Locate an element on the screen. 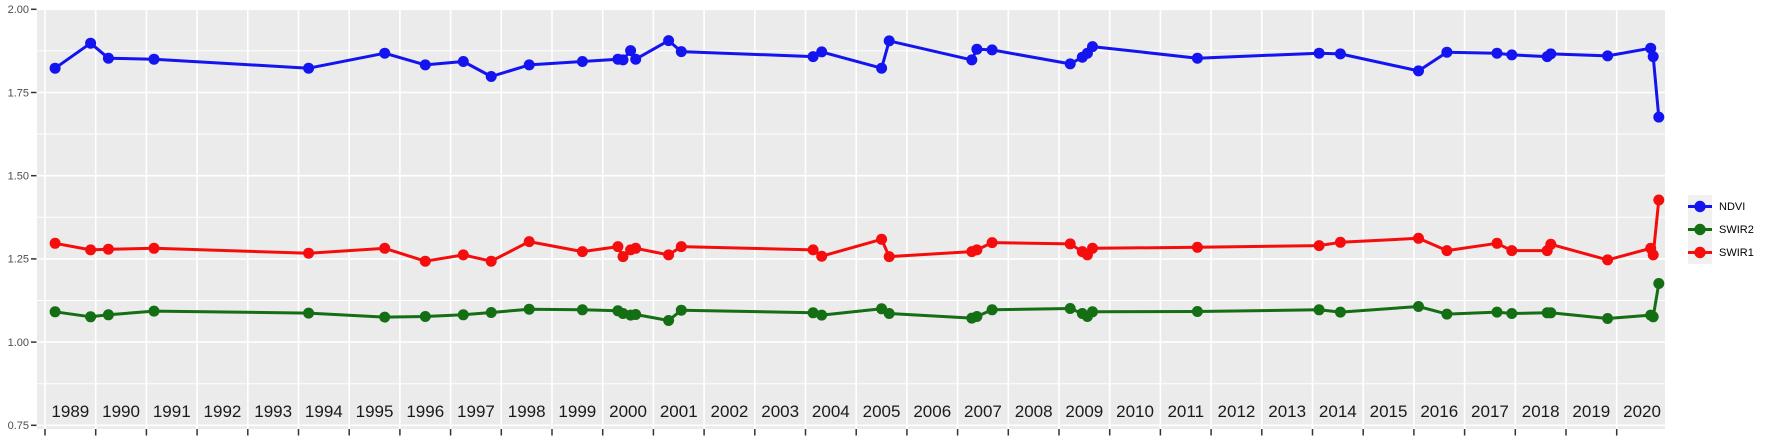 Image resolution: width=1773 pixels, height=442 pixels. legend-item-swir1: SWIR1 is located at coordinates (1721, 252).